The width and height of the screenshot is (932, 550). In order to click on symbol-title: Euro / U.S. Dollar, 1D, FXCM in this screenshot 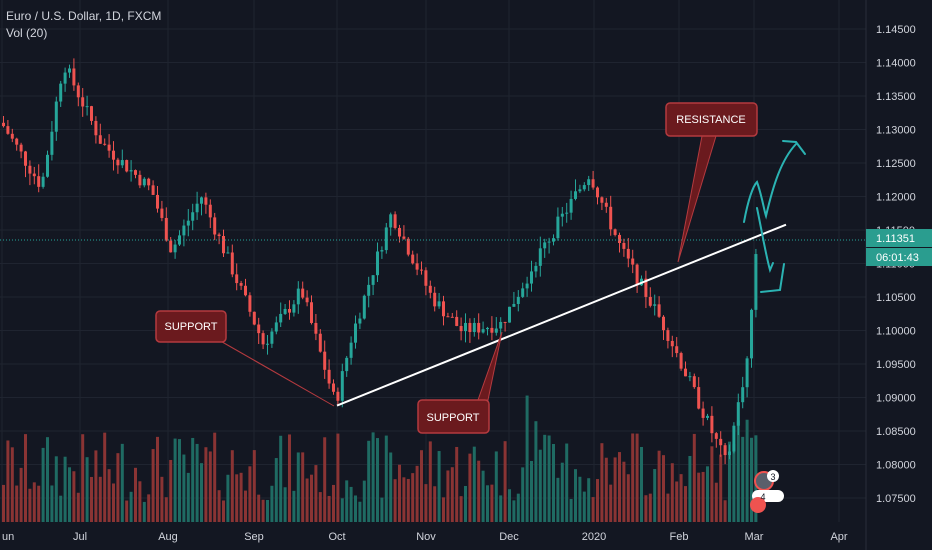, I will do `click(84, 16)`.